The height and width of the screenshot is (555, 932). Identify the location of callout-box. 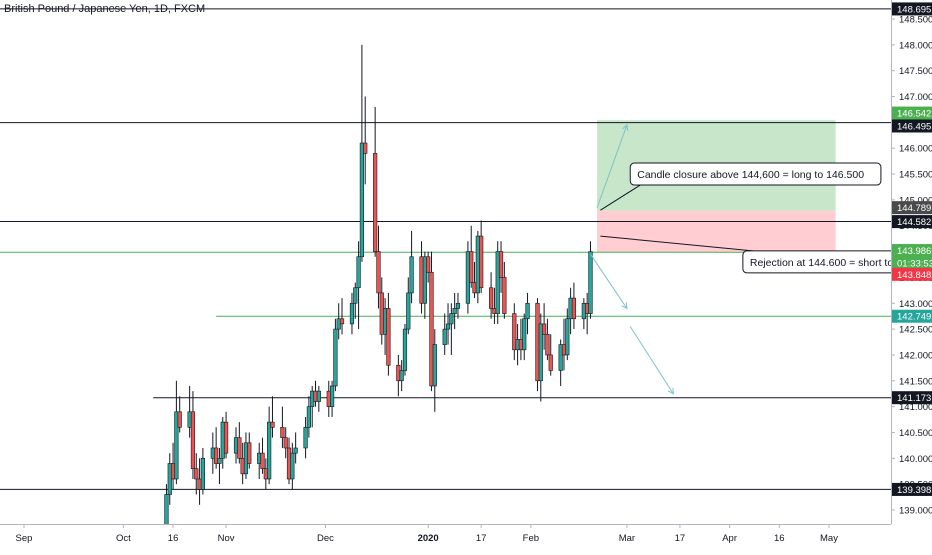
(837, 262).